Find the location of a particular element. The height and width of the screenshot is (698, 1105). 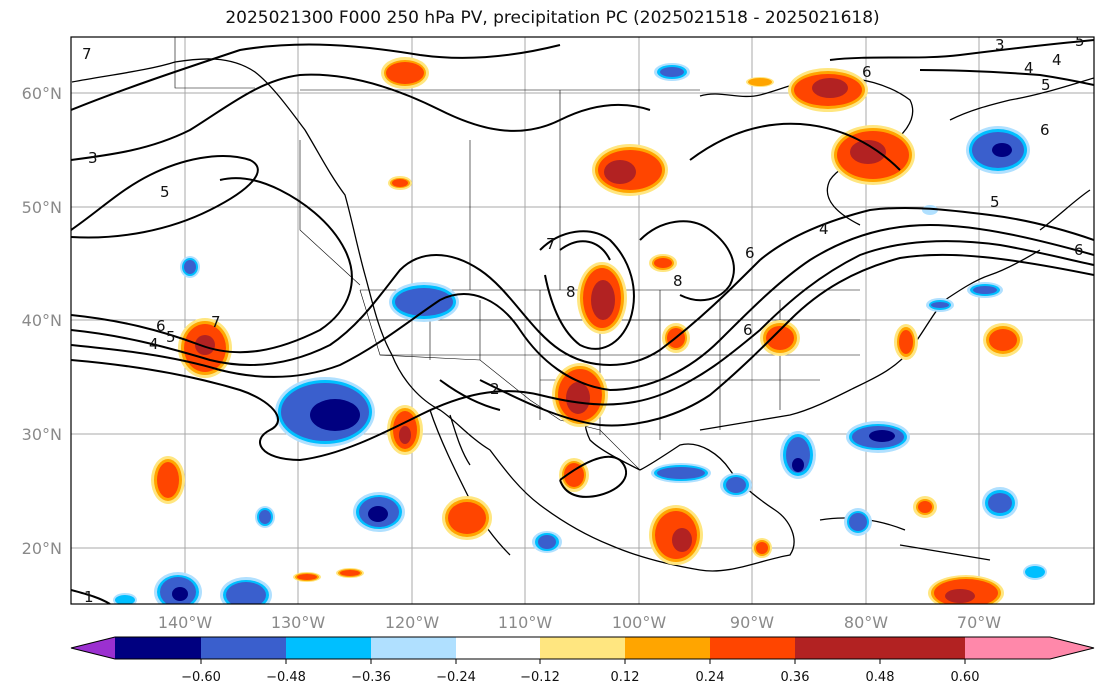

lat-label: 30°N is located at coordinates (42, 434).